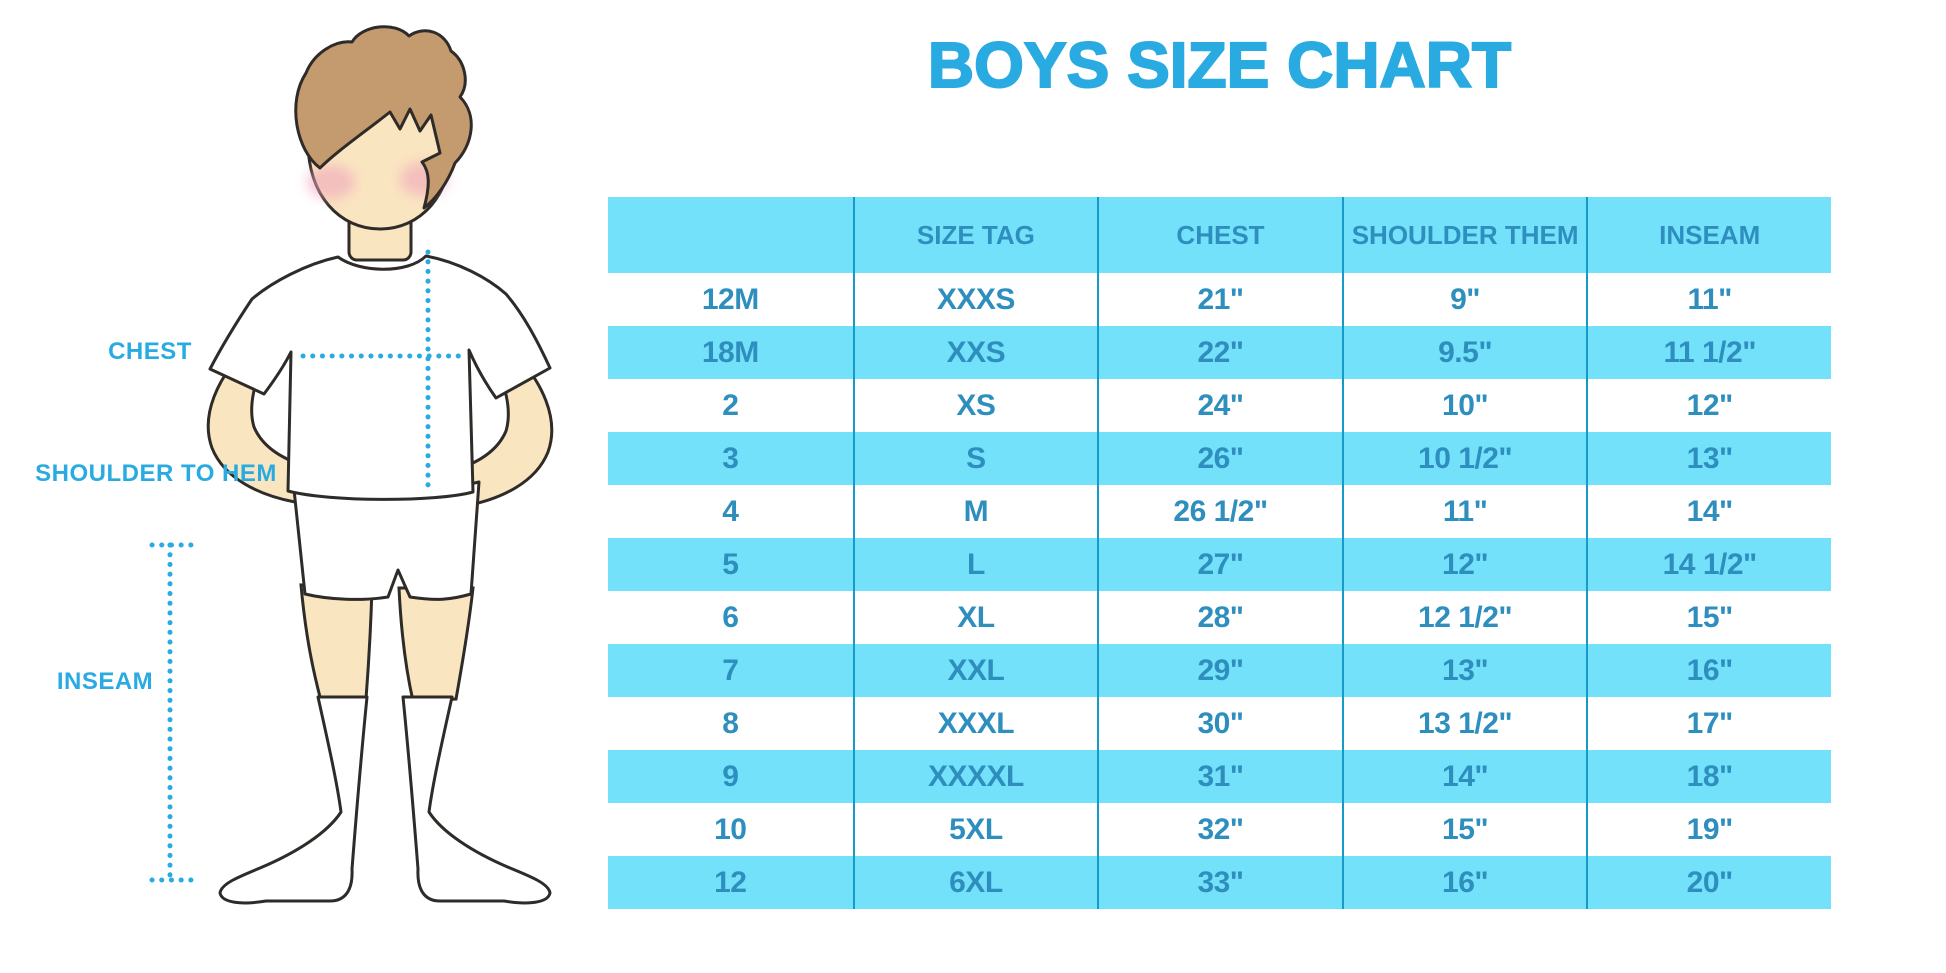  I want to click on boy-sock-left, so click(293, 800).